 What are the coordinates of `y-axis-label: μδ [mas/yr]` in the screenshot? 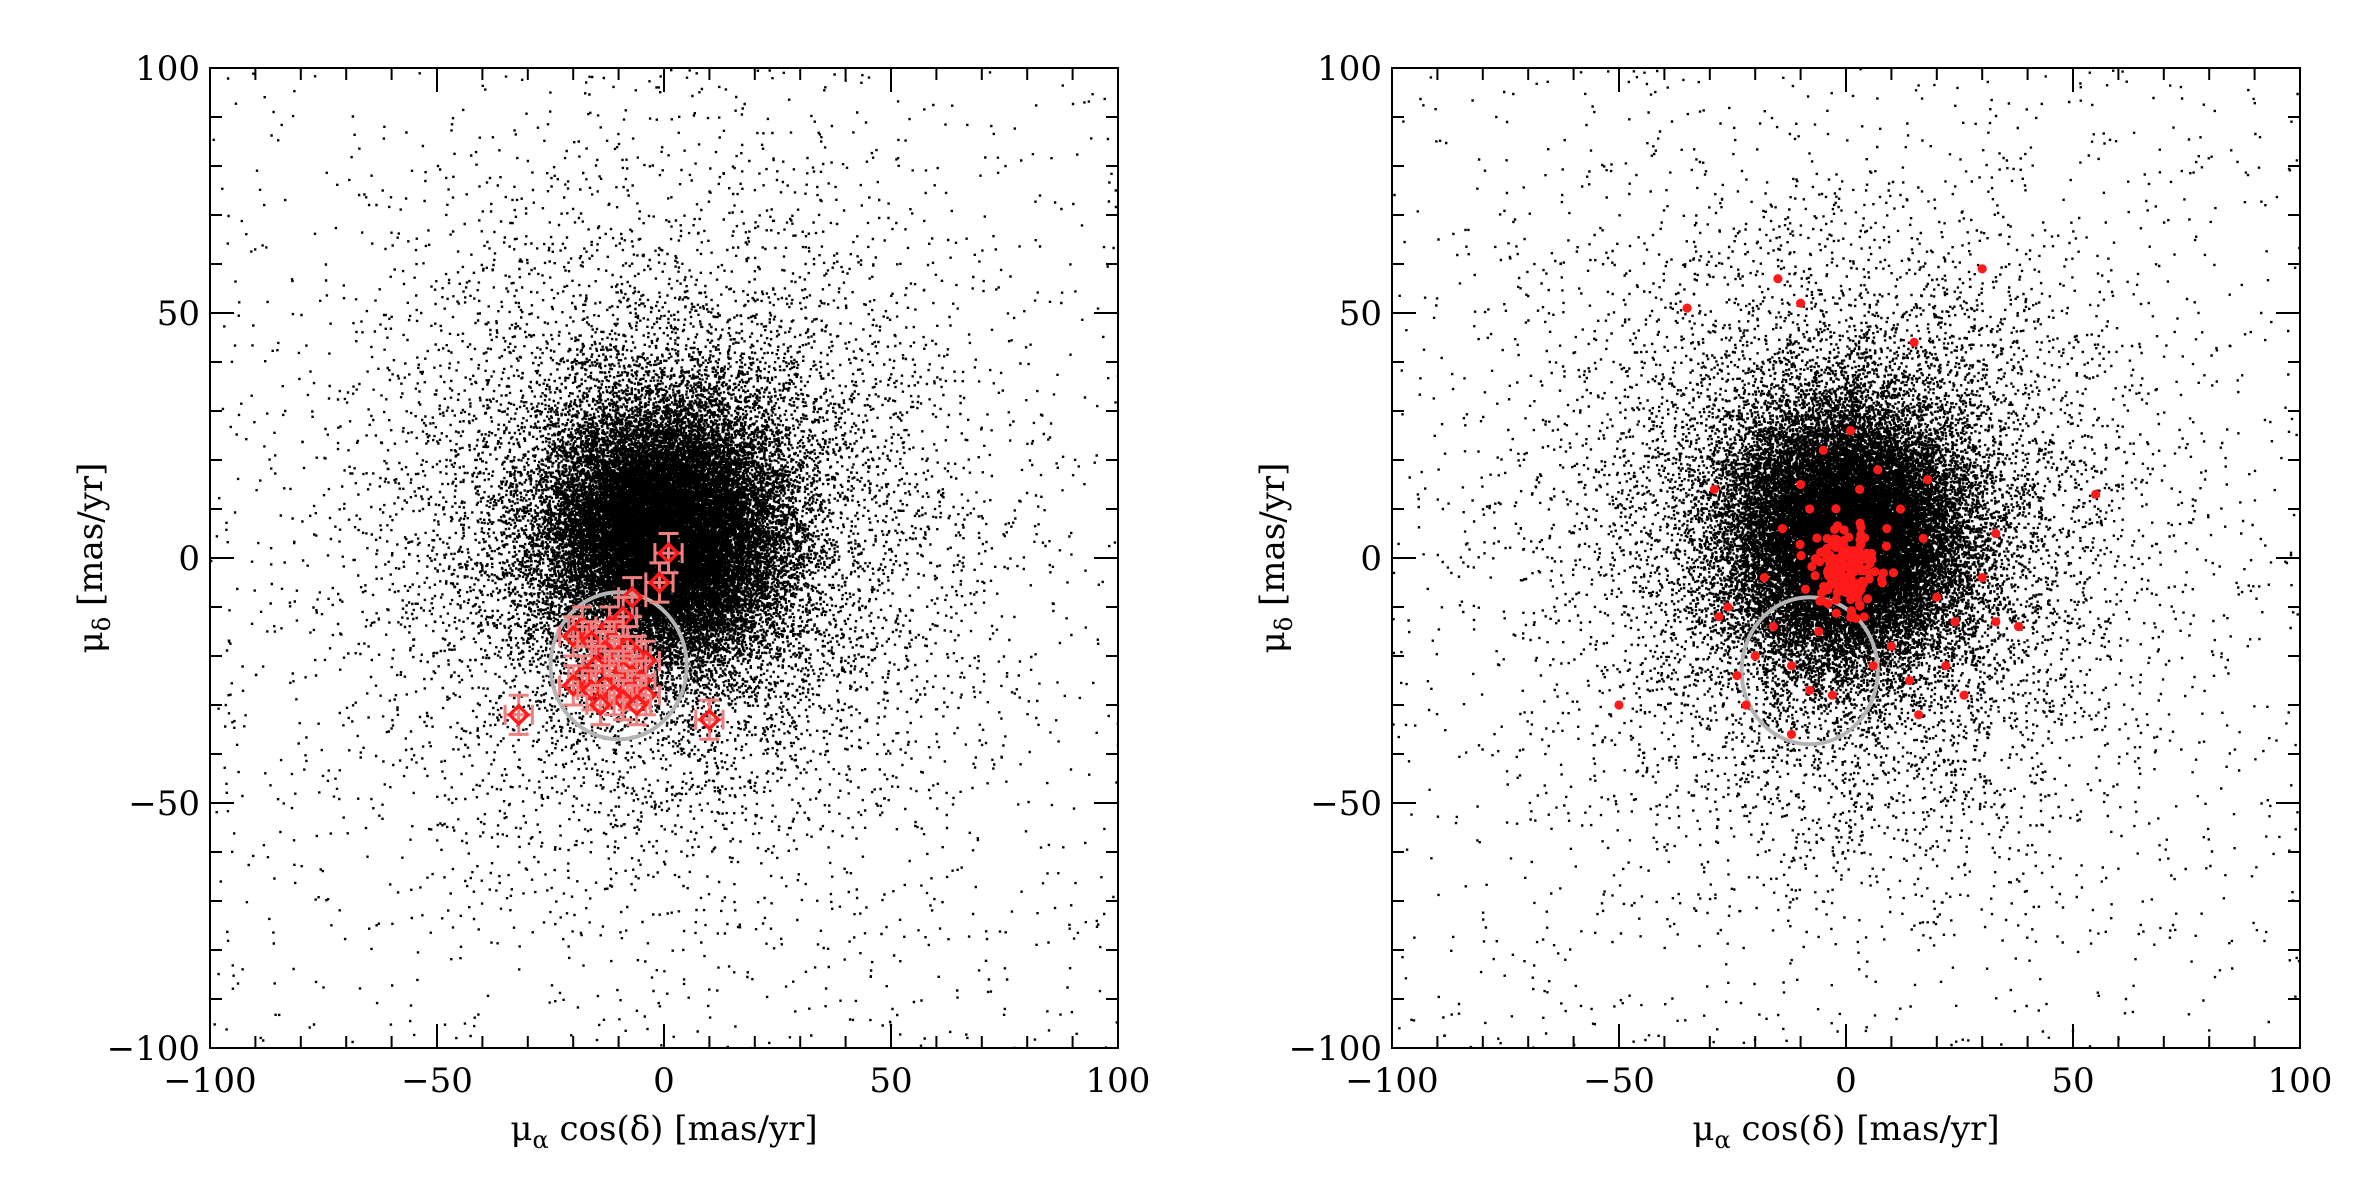 It's located at (1275, 558).